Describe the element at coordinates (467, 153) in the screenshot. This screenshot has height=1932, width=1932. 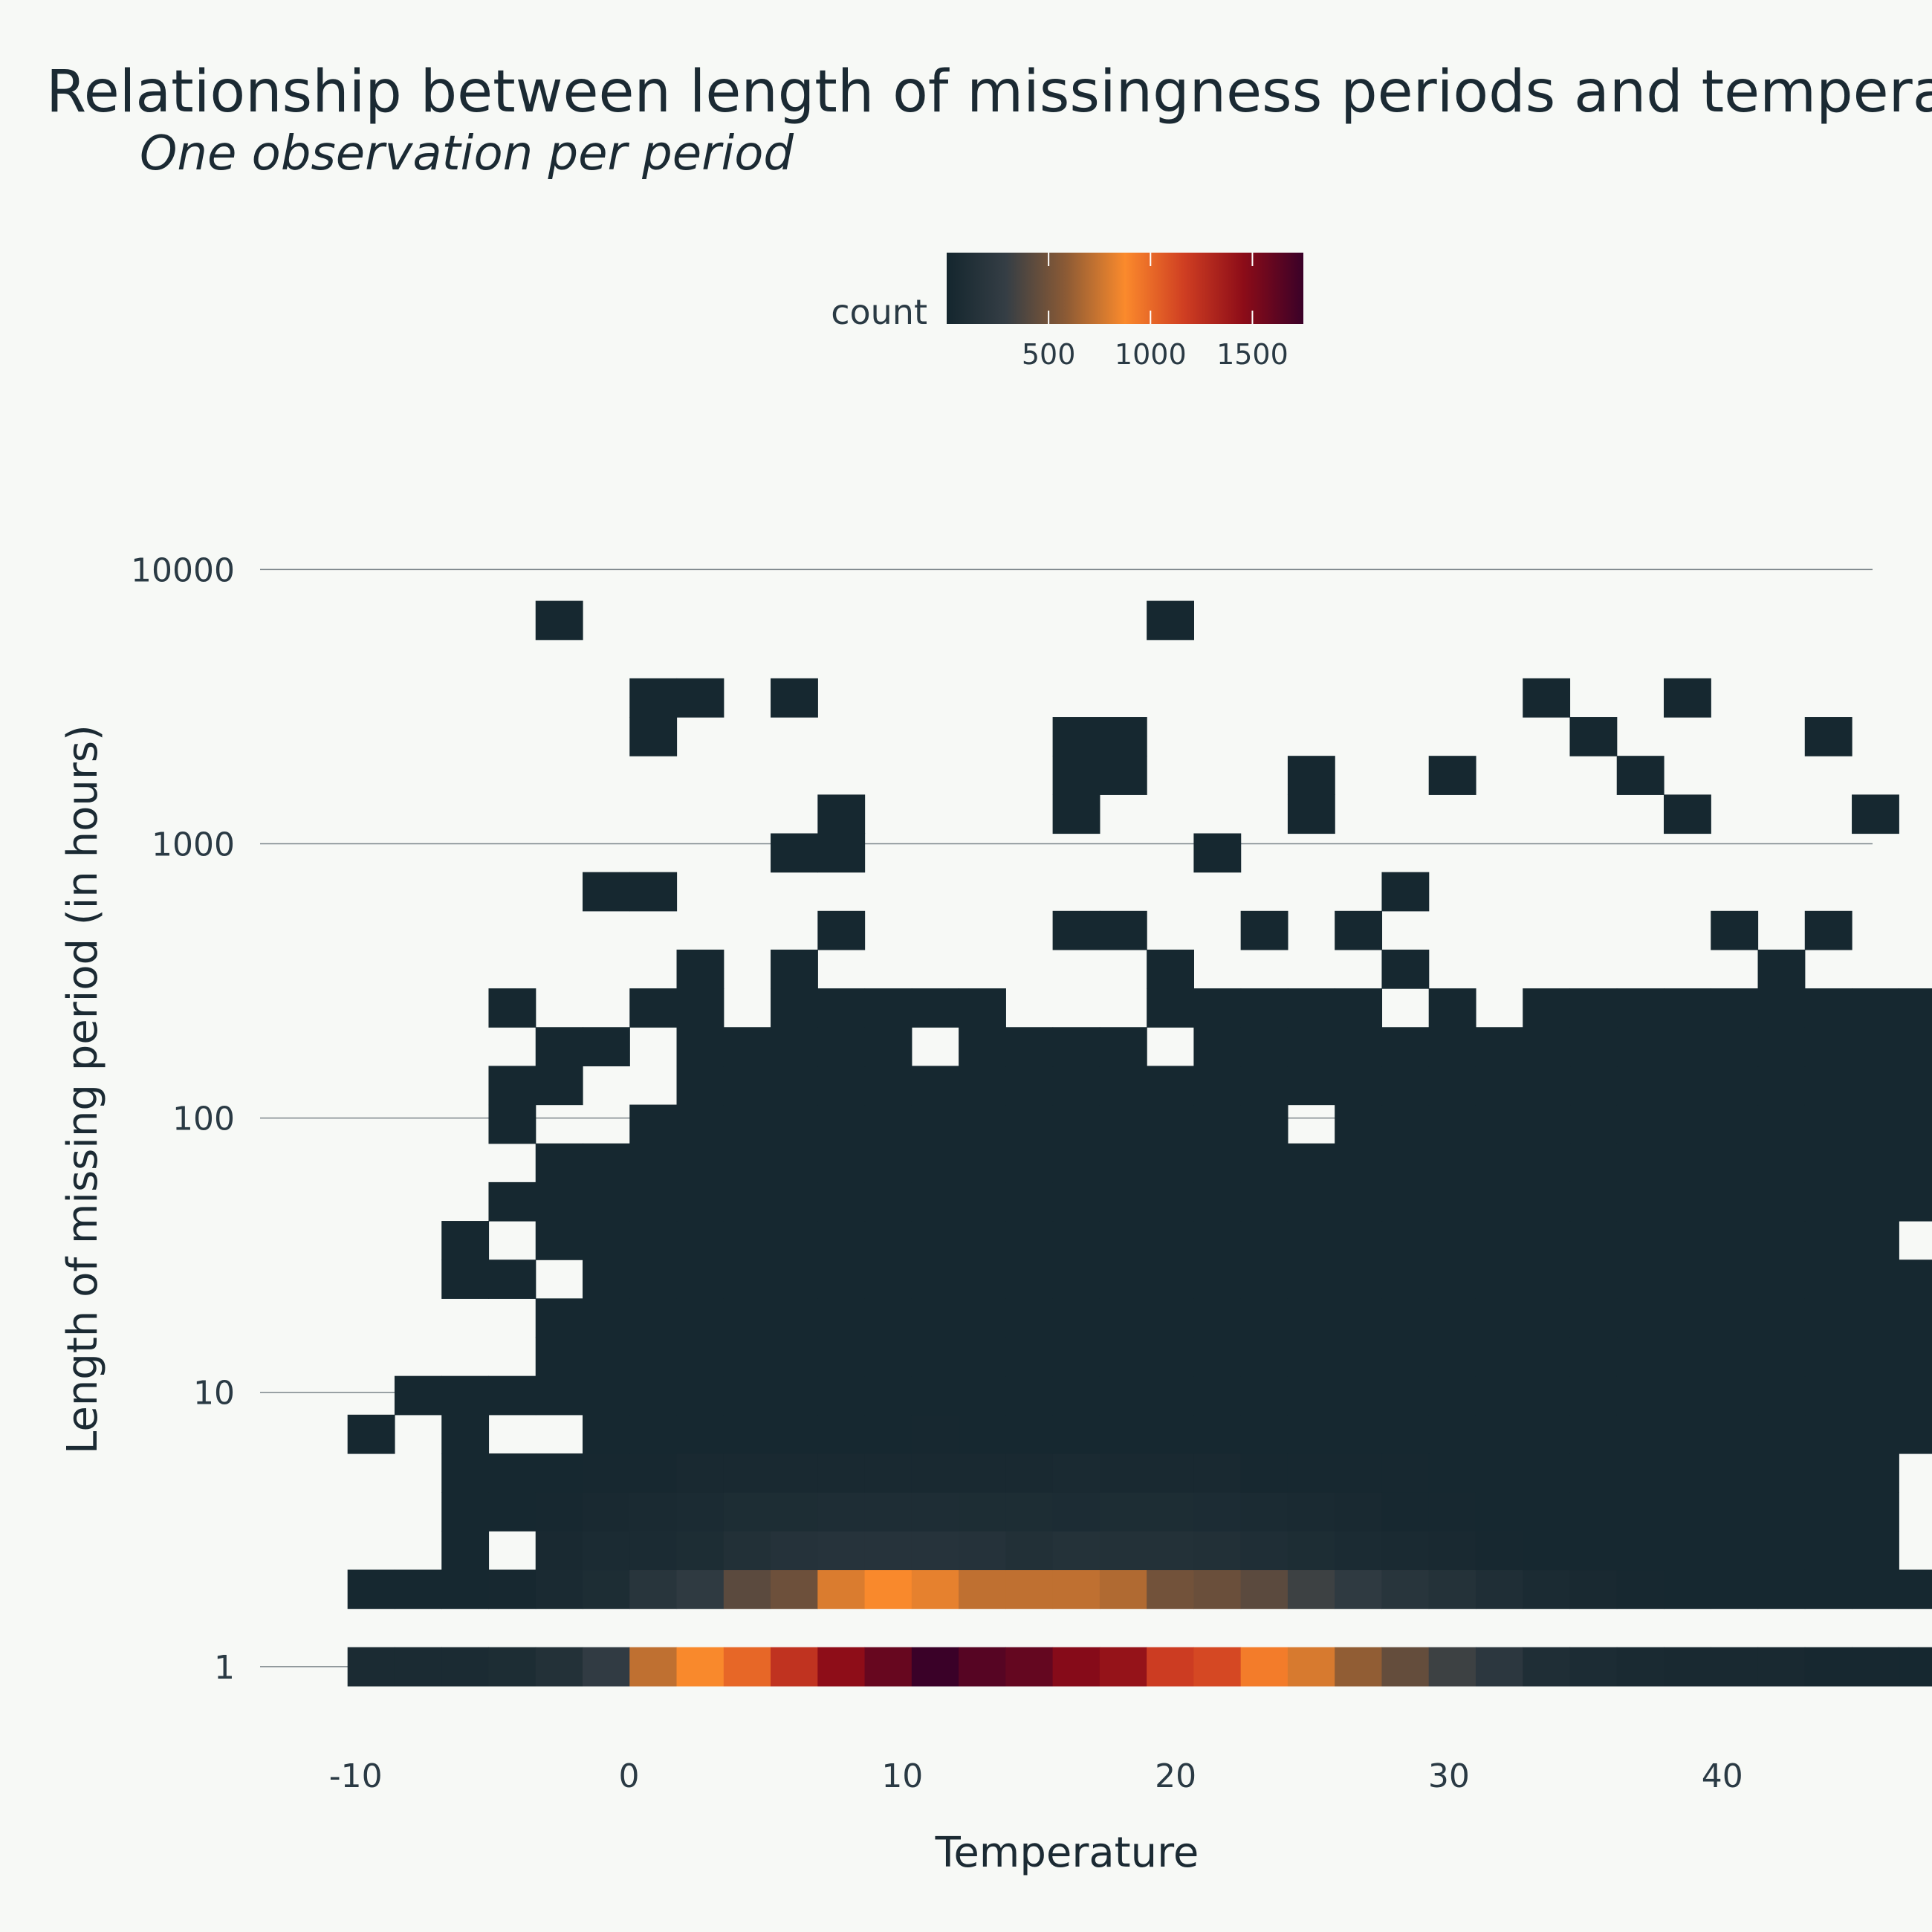
I see `chart-subtitle: One observation per period` at that location.